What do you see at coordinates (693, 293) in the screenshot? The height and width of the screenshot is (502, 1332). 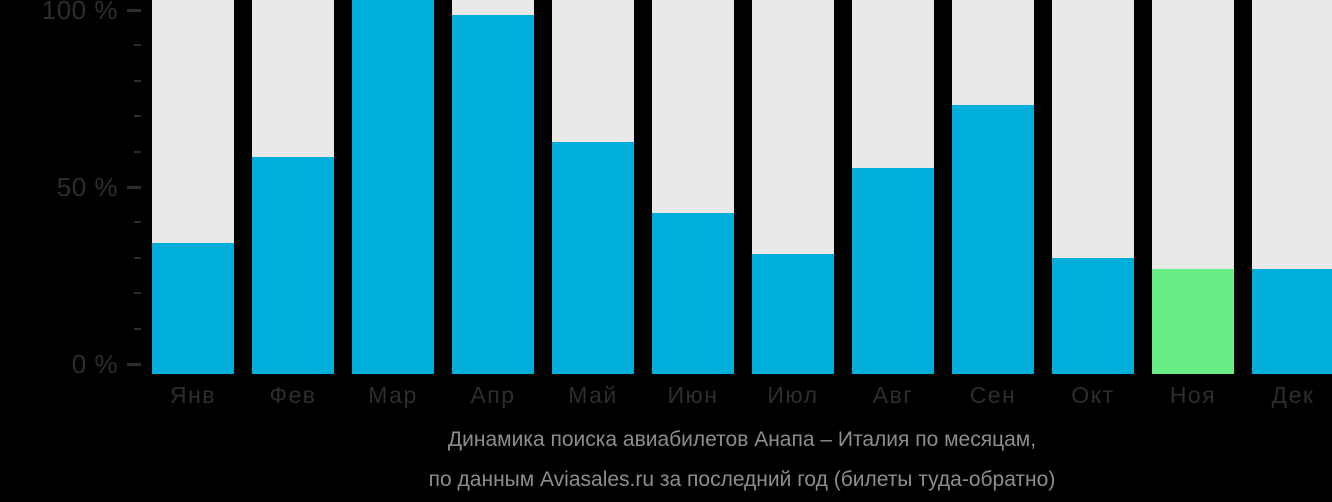 I see `bar-Июн` at bounding box center [693, 293].